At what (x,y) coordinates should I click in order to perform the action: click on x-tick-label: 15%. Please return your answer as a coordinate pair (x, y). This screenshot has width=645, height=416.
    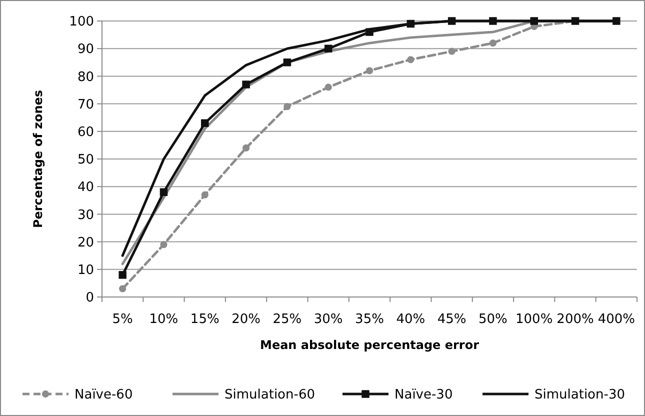
    Looking at the image, I should click on (205, 319).